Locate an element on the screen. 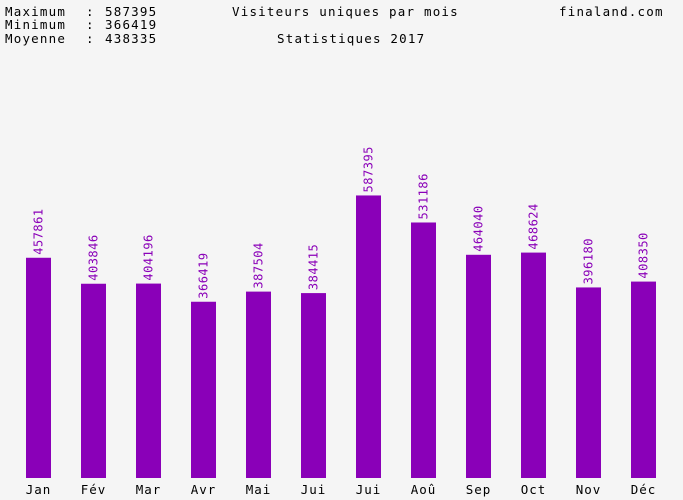  x-tick-label-5: Mai is located at coordinates (259, 489).